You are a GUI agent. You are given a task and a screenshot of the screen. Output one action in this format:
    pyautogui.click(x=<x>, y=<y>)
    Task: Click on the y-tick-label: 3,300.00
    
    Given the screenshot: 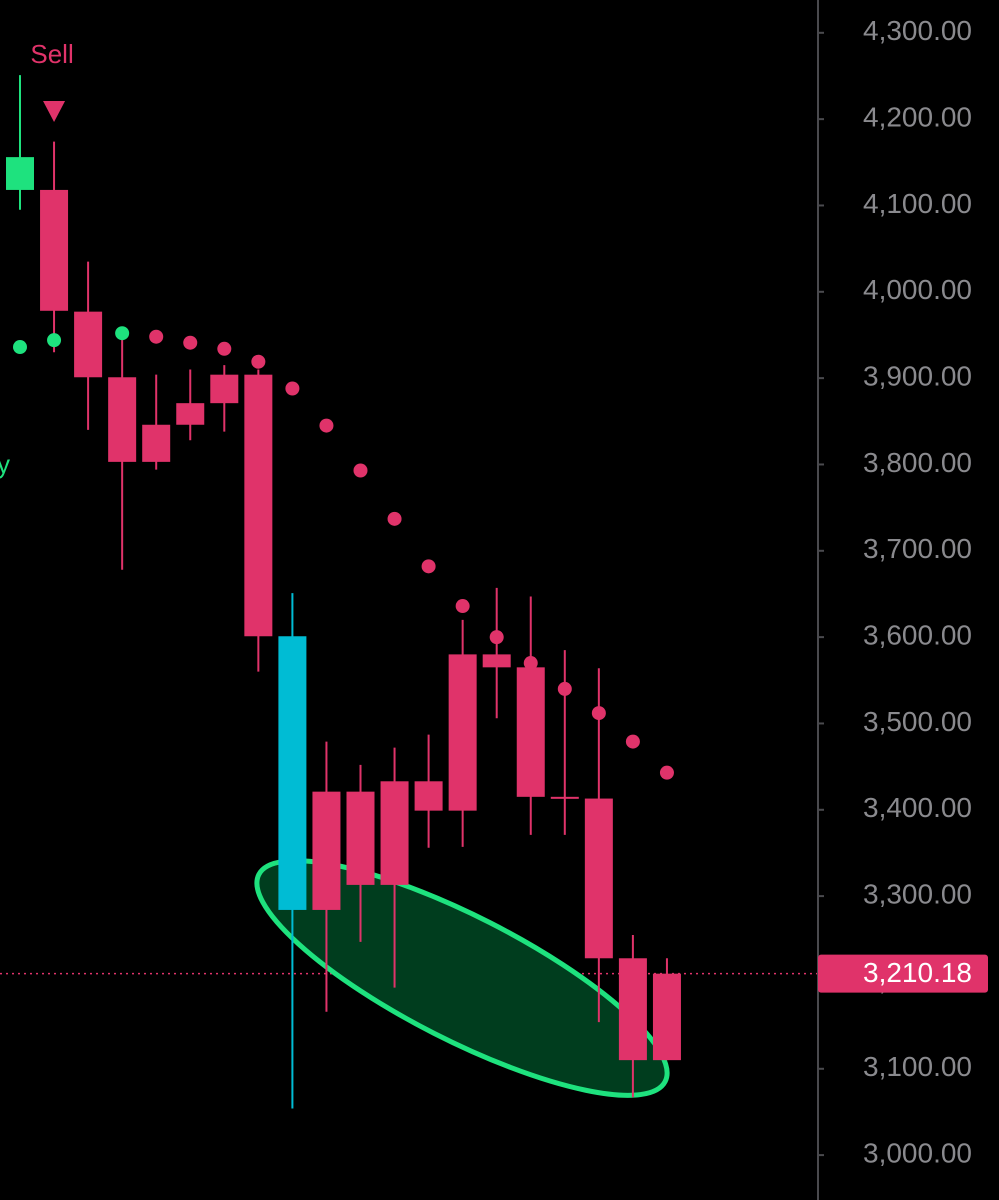 What is the action you would take?
    pyautogui.click(x=917, y=894)
    